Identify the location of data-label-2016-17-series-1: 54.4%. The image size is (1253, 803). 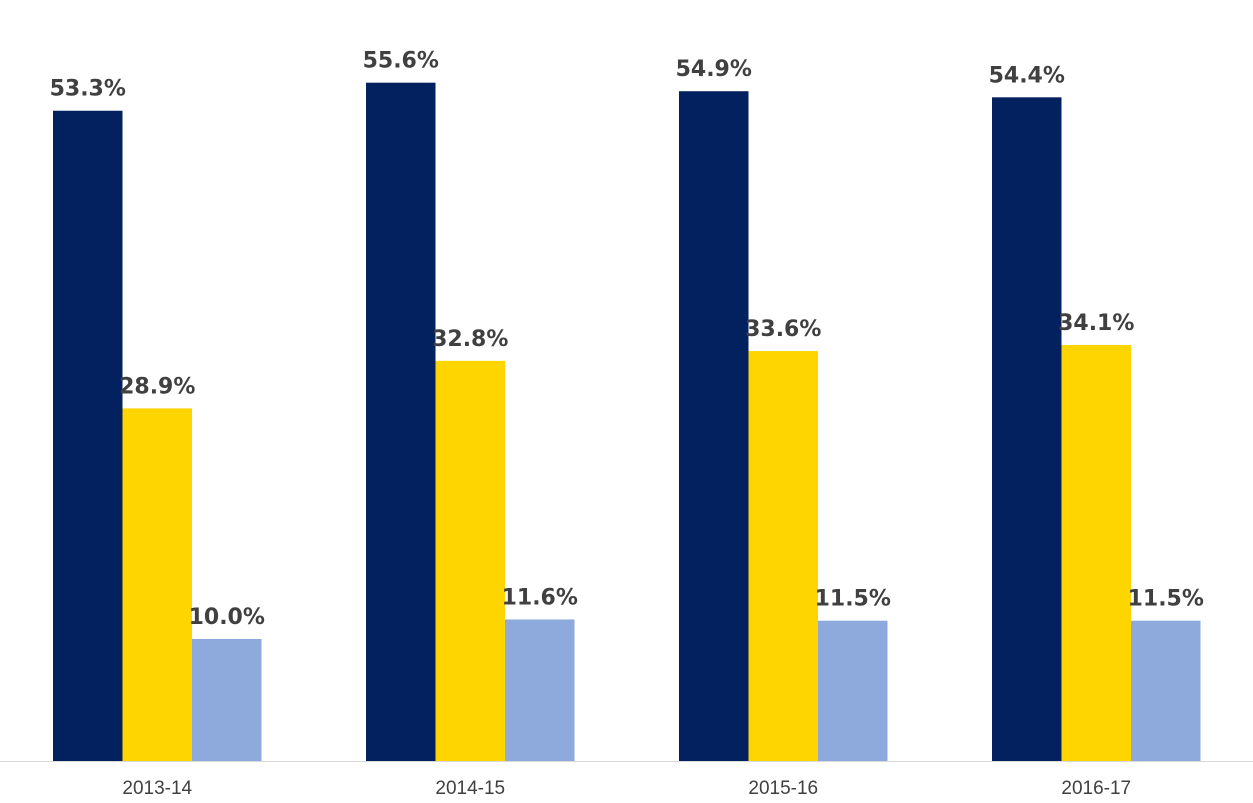
(1027, 75).